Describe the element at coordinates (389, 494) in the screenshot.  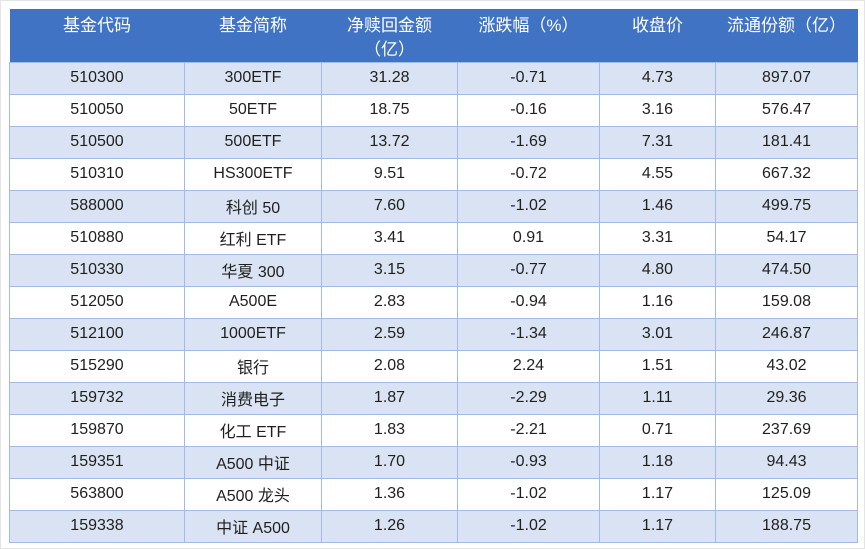
I see `cell-net-redemption: 1.36` at that location.